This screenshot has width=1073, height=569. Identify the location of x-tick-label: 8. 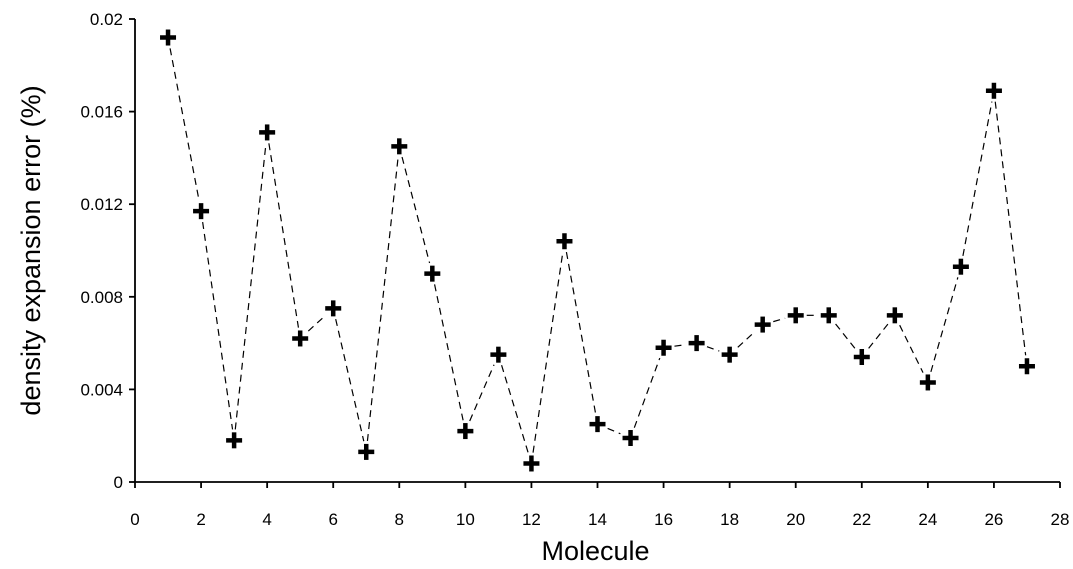
(399, 519).